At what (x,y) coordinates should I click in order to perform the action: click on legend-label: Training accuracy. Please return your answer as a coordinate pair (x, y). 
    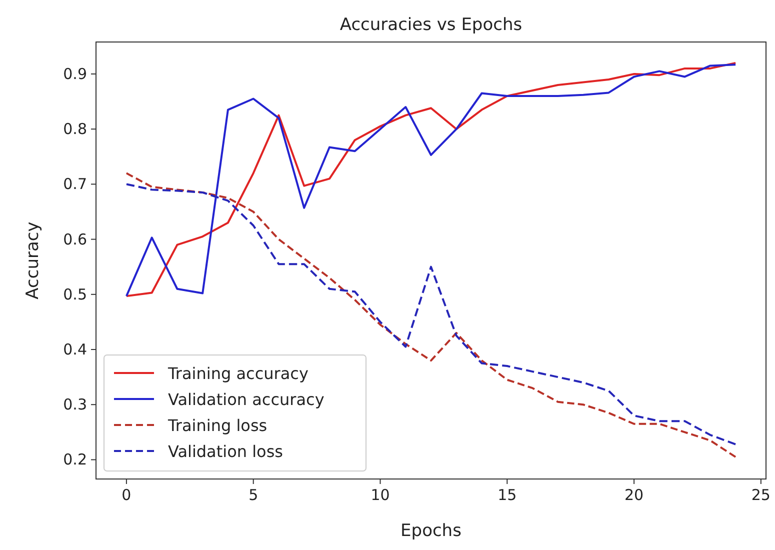
    Looking at the image, I should click on (237, 373).